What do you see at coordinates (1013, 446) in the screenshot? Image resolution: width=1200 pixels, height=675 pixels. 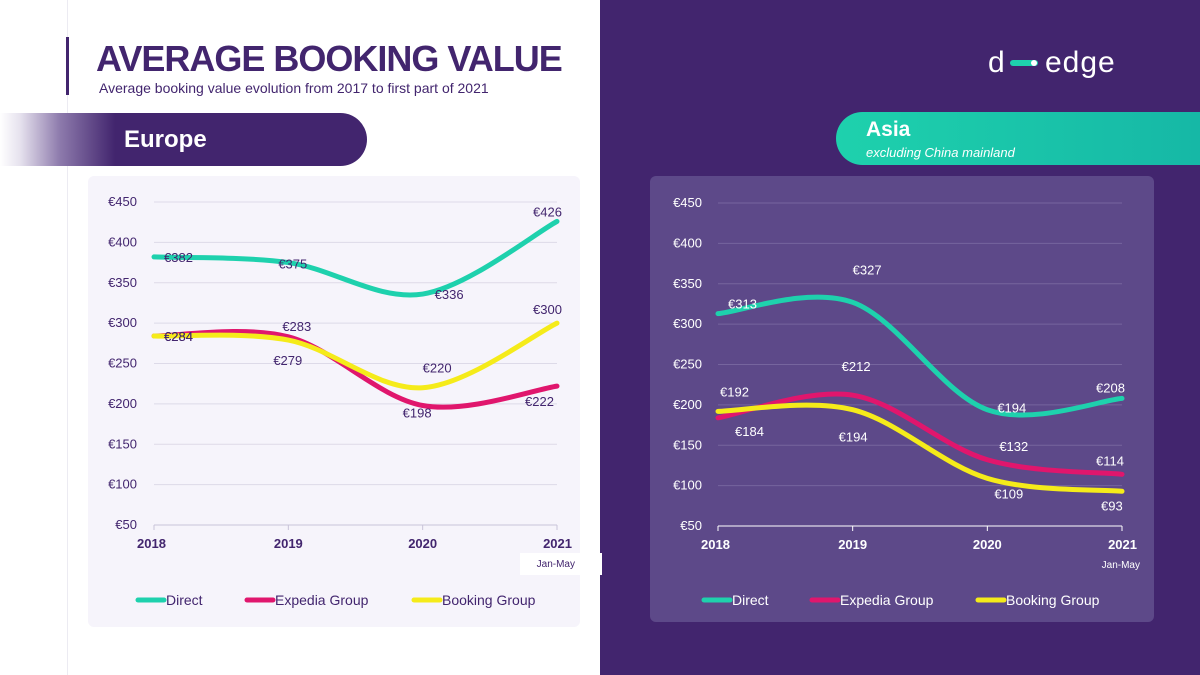 I see `asia-data-label: €132` at bounding box center [1013, 446].